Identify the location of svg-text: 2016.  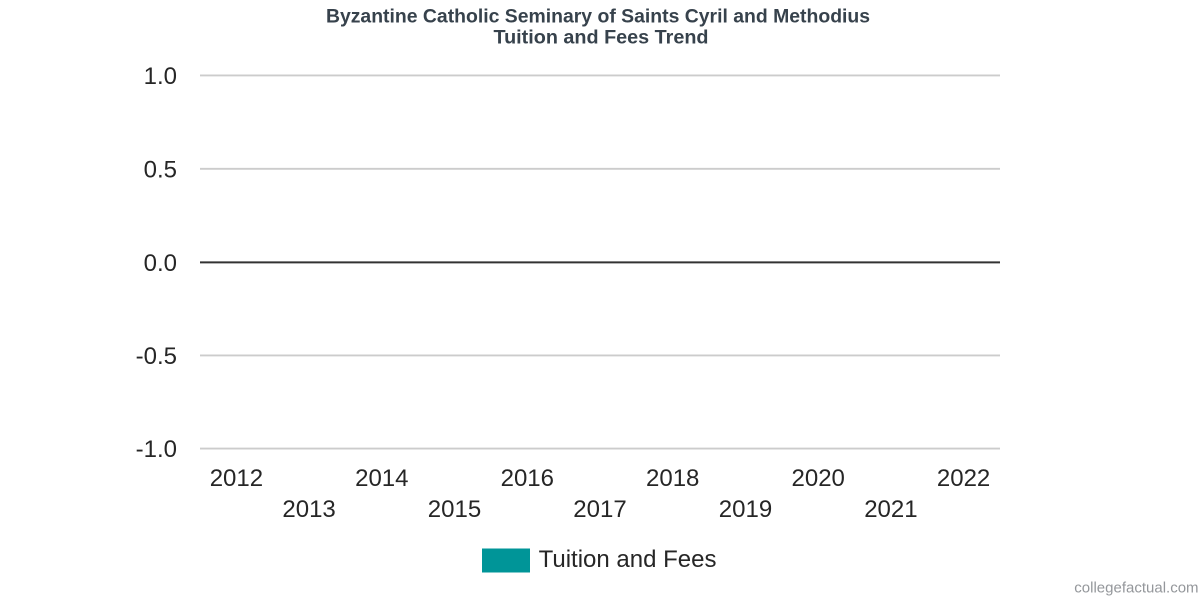
(527, 478).